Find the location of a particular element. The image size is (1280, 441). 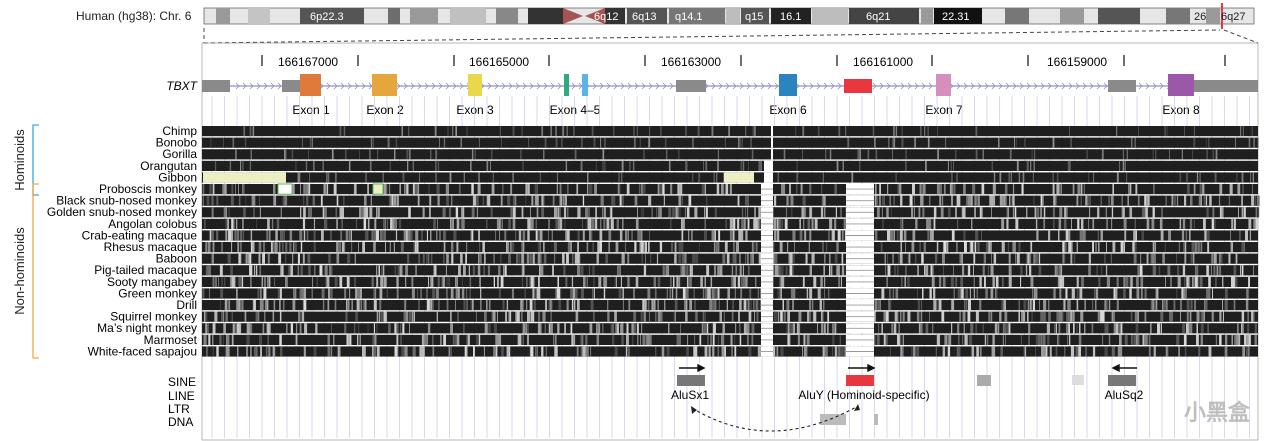

band-label: 6q27 is located at coordinates (1233, 17).